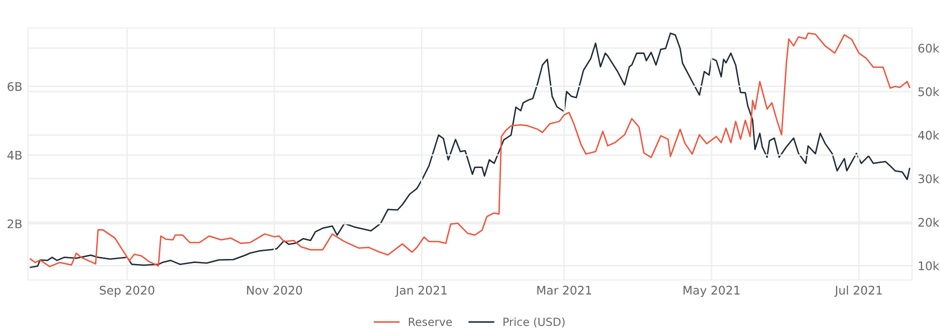 This screenshot has width=940, height=336. What do you see at coordinates (858, 291) in the screenshot?
I see `x-tick-label: Jul 2021` at bounding box center [858, 291].